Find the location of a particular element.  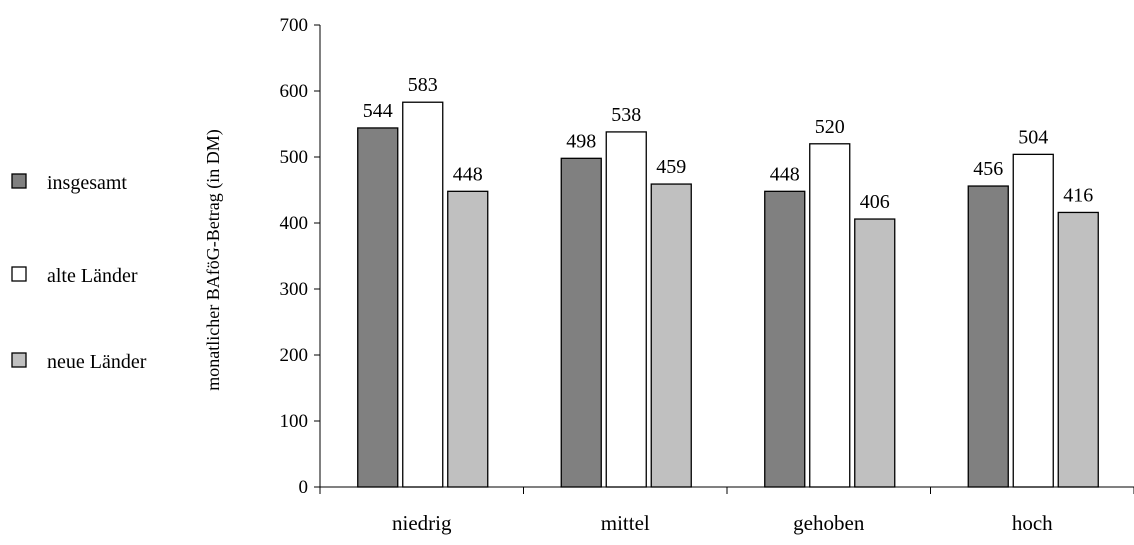

legend-label-alte-laender: alte Länder is located at coordinates (92, 276).